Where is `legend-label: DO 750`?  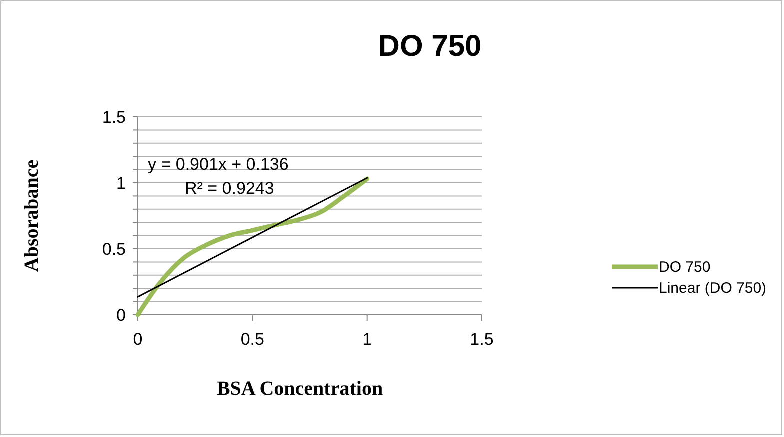 legend-label: DO 750 is located at coordinates (685, 267).